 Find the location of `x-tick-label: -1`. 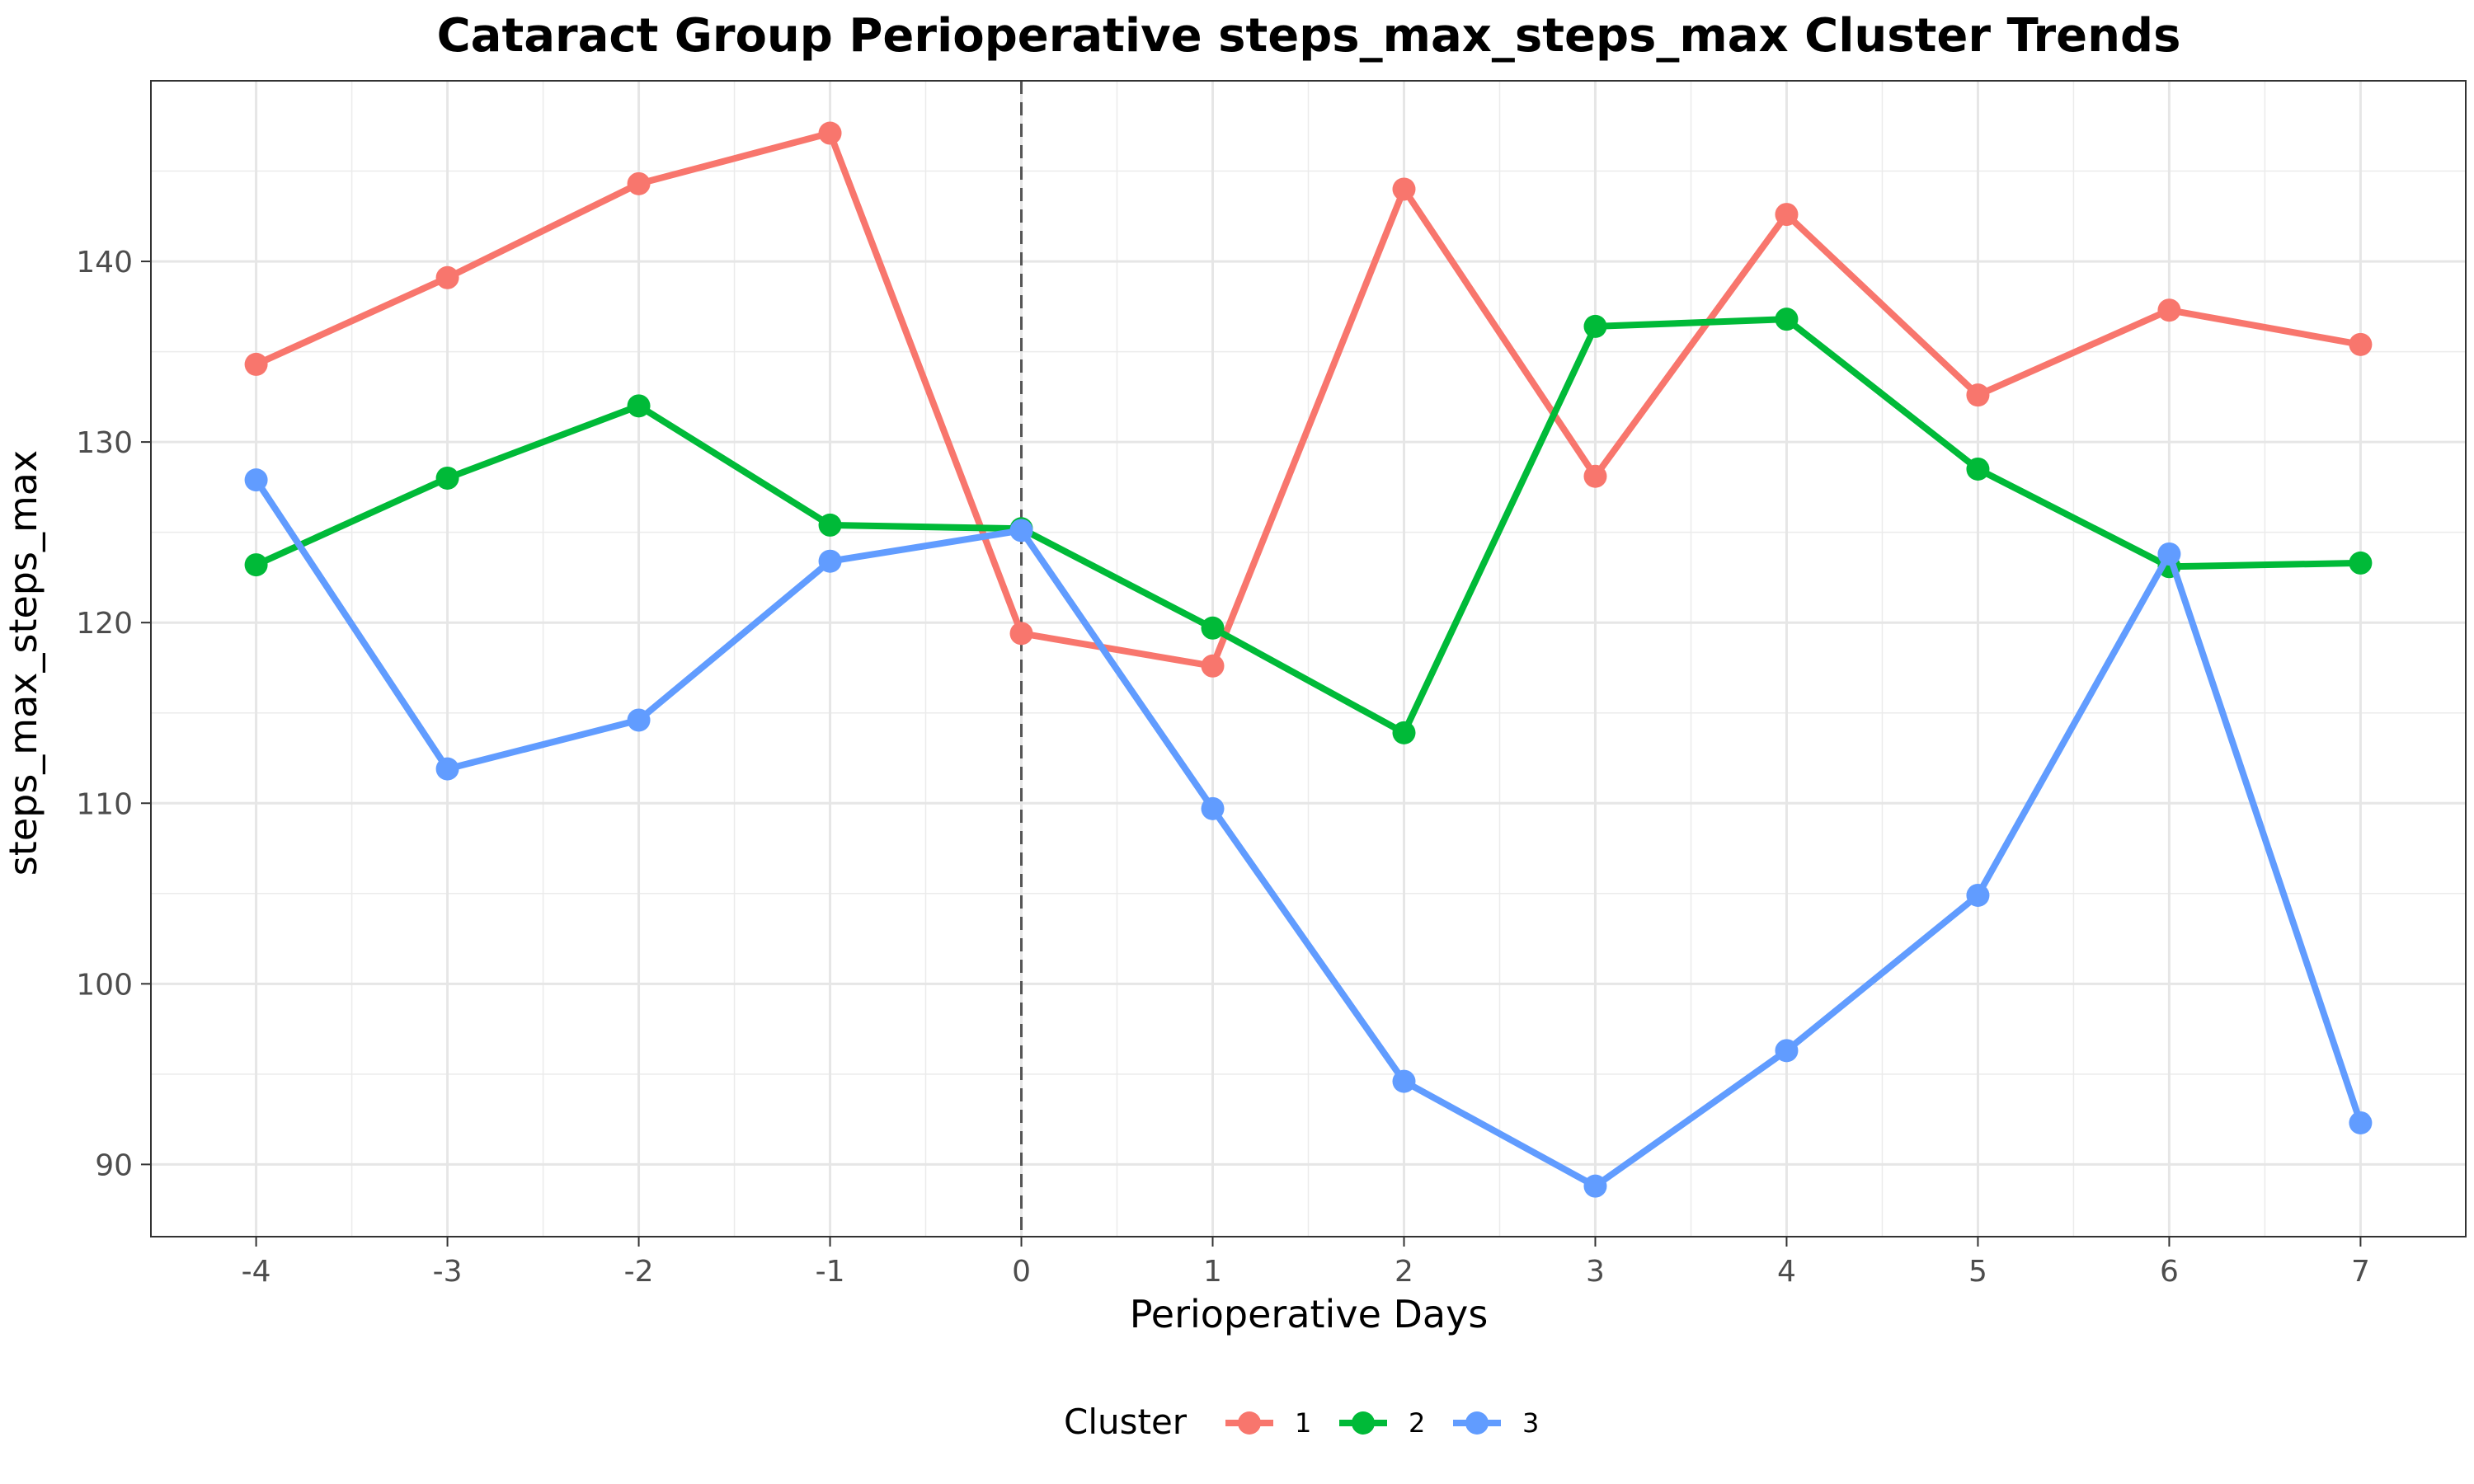

x-tick-label: -1 is located at coordinates (830, 1272).